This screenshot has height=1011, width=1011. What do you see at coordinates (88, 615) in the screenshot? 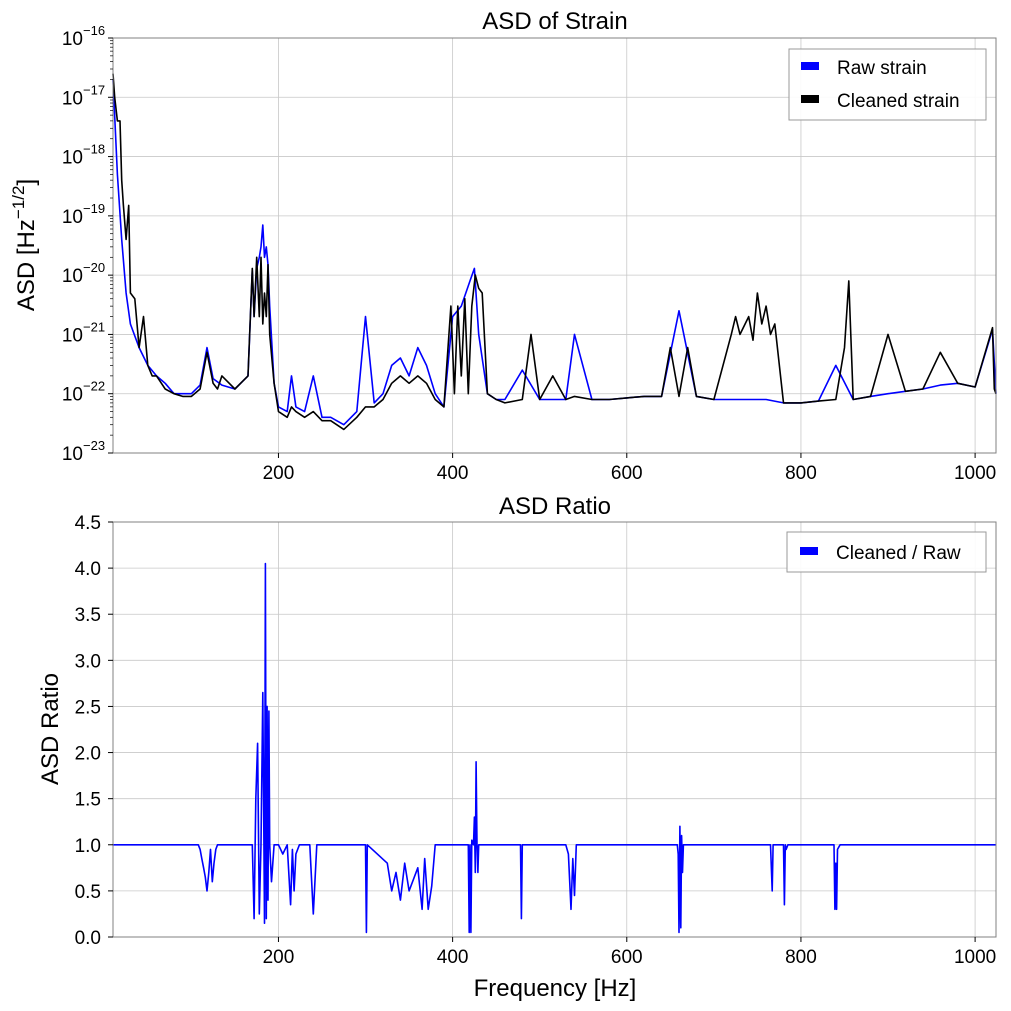
I see `y-tick-label: 3.5` at bounding box center [88, 615].